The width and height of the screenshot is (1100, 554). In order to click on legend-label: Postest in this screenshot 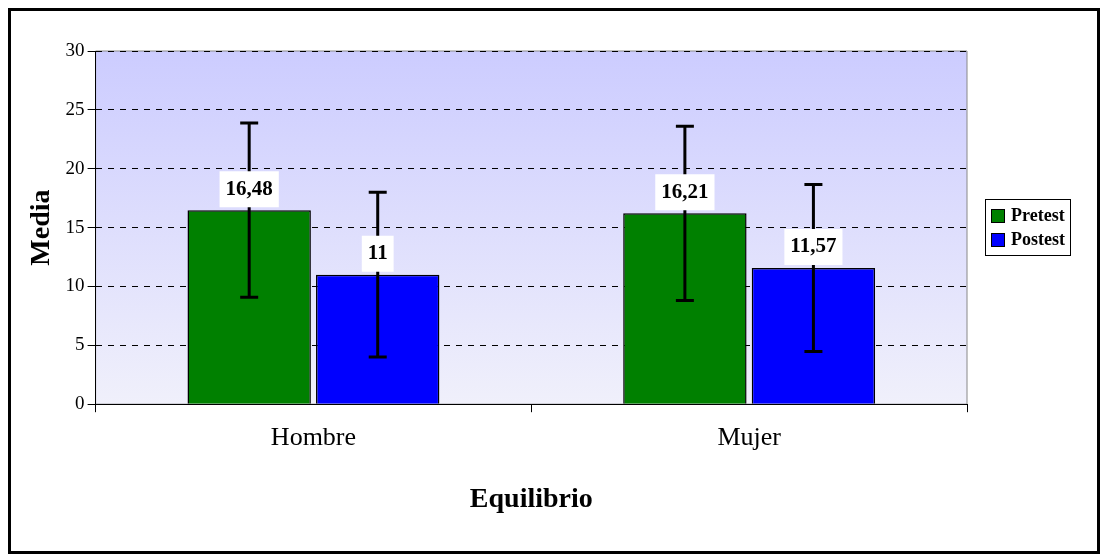, I will do `click(1038, 240)`.